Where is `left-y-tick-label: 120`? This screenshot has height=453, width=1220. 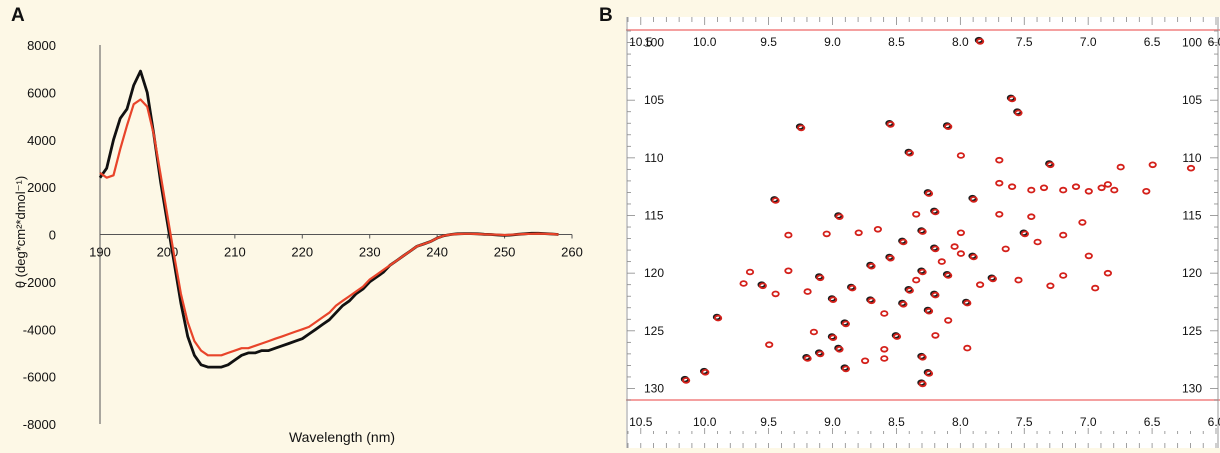
left-y-tick-label: 120 is located at coordinates (654, 273).